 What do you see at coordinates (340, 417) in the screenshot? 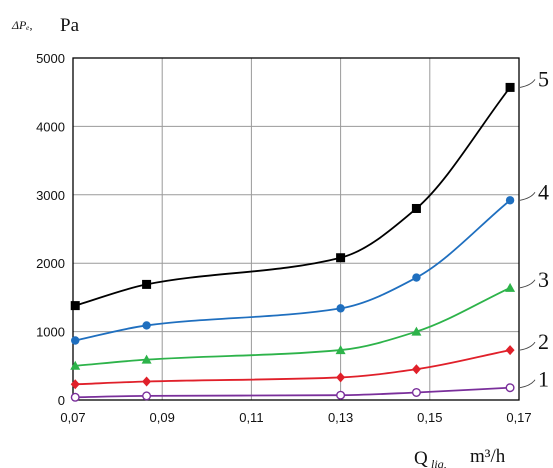
I see `x-tick-label: 0,13` at bounding box center [340, 417].